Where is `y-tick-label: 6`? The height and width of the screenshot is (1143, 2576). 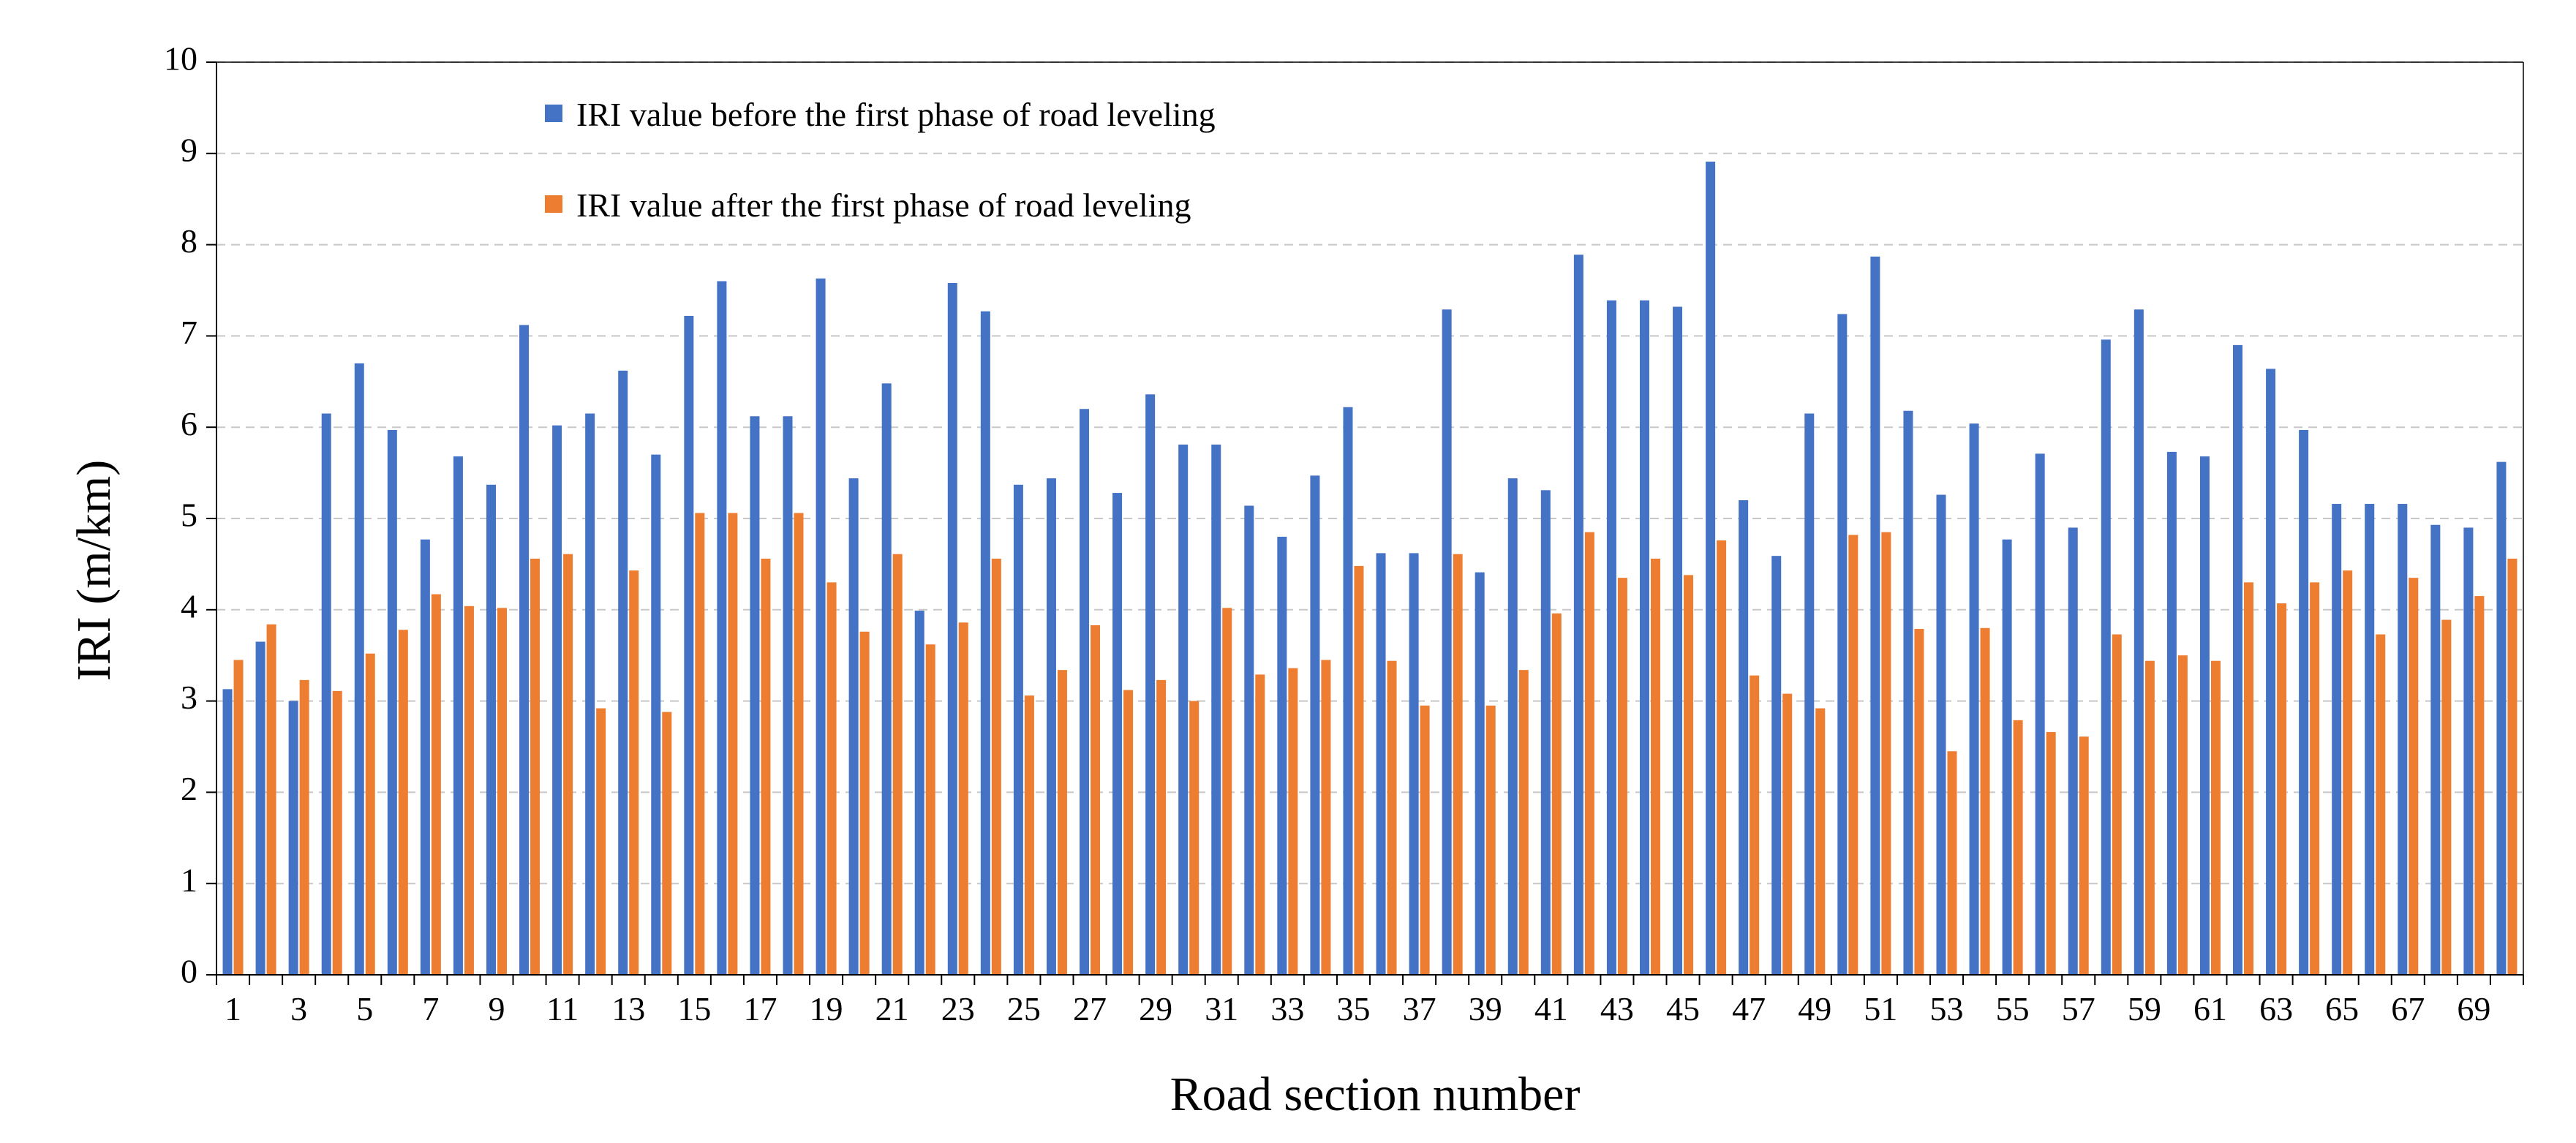 y-tick-label: 6 is located at coordinates (189, 423).